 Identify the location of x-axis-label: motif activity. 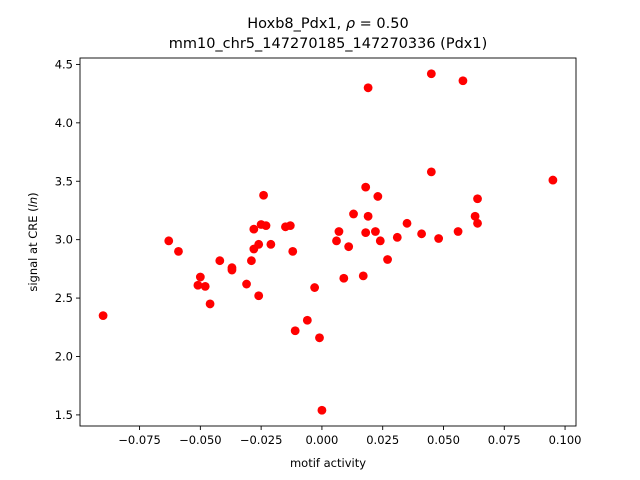
(328, 463).